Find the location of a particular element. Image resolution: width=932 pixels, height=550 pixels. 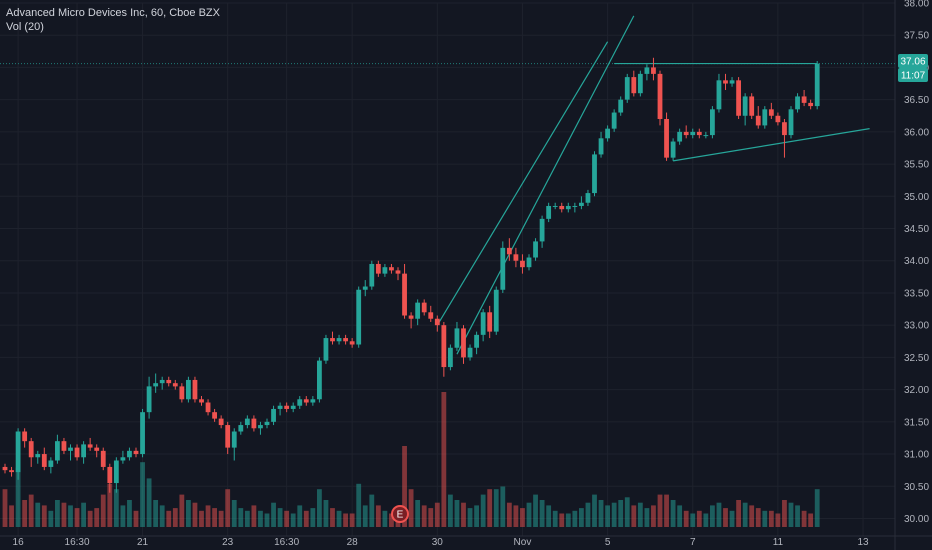

earnings-marker: E is located at coordinates (400, 514).